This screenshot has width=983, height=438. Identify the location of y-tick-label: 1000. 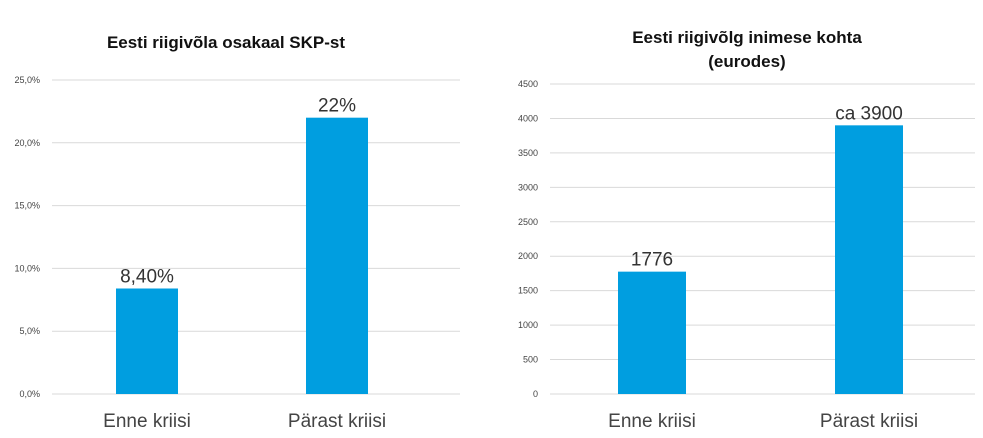
(528, 325).